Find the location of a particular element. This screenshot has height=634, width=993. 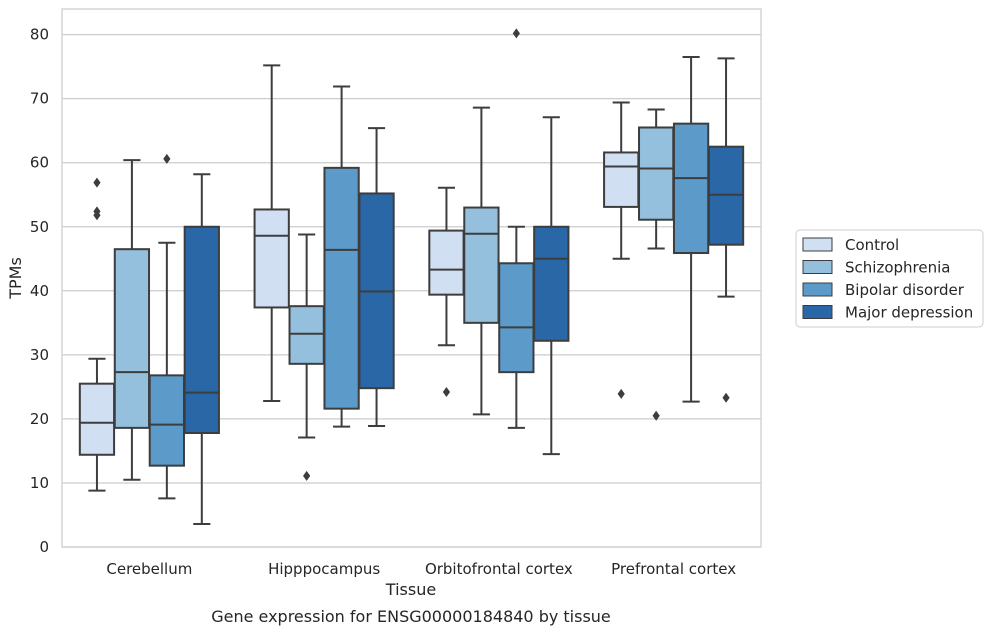

y-axis-ticks: 0 10 20 30 40 50 60 70 80 is located at coordinates (39, 291).